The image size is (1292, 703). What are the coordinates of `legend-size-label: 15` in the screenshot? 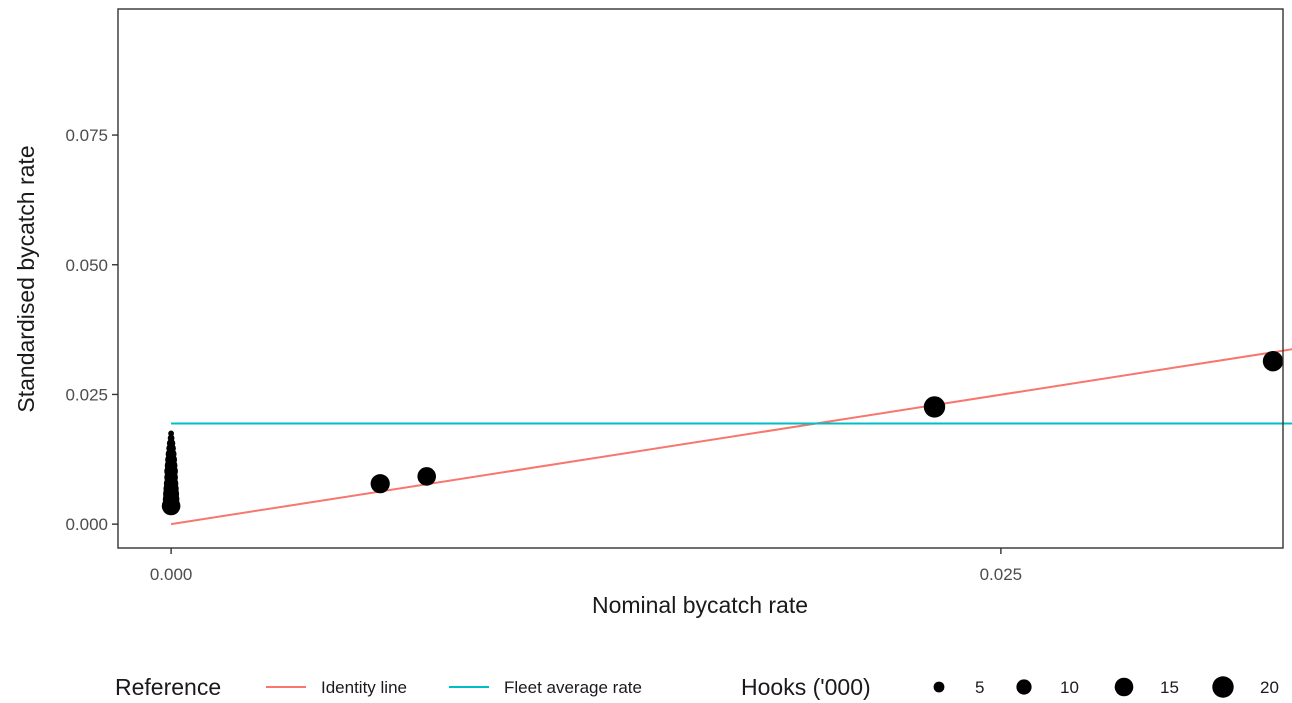 It's located at (1169, 687).